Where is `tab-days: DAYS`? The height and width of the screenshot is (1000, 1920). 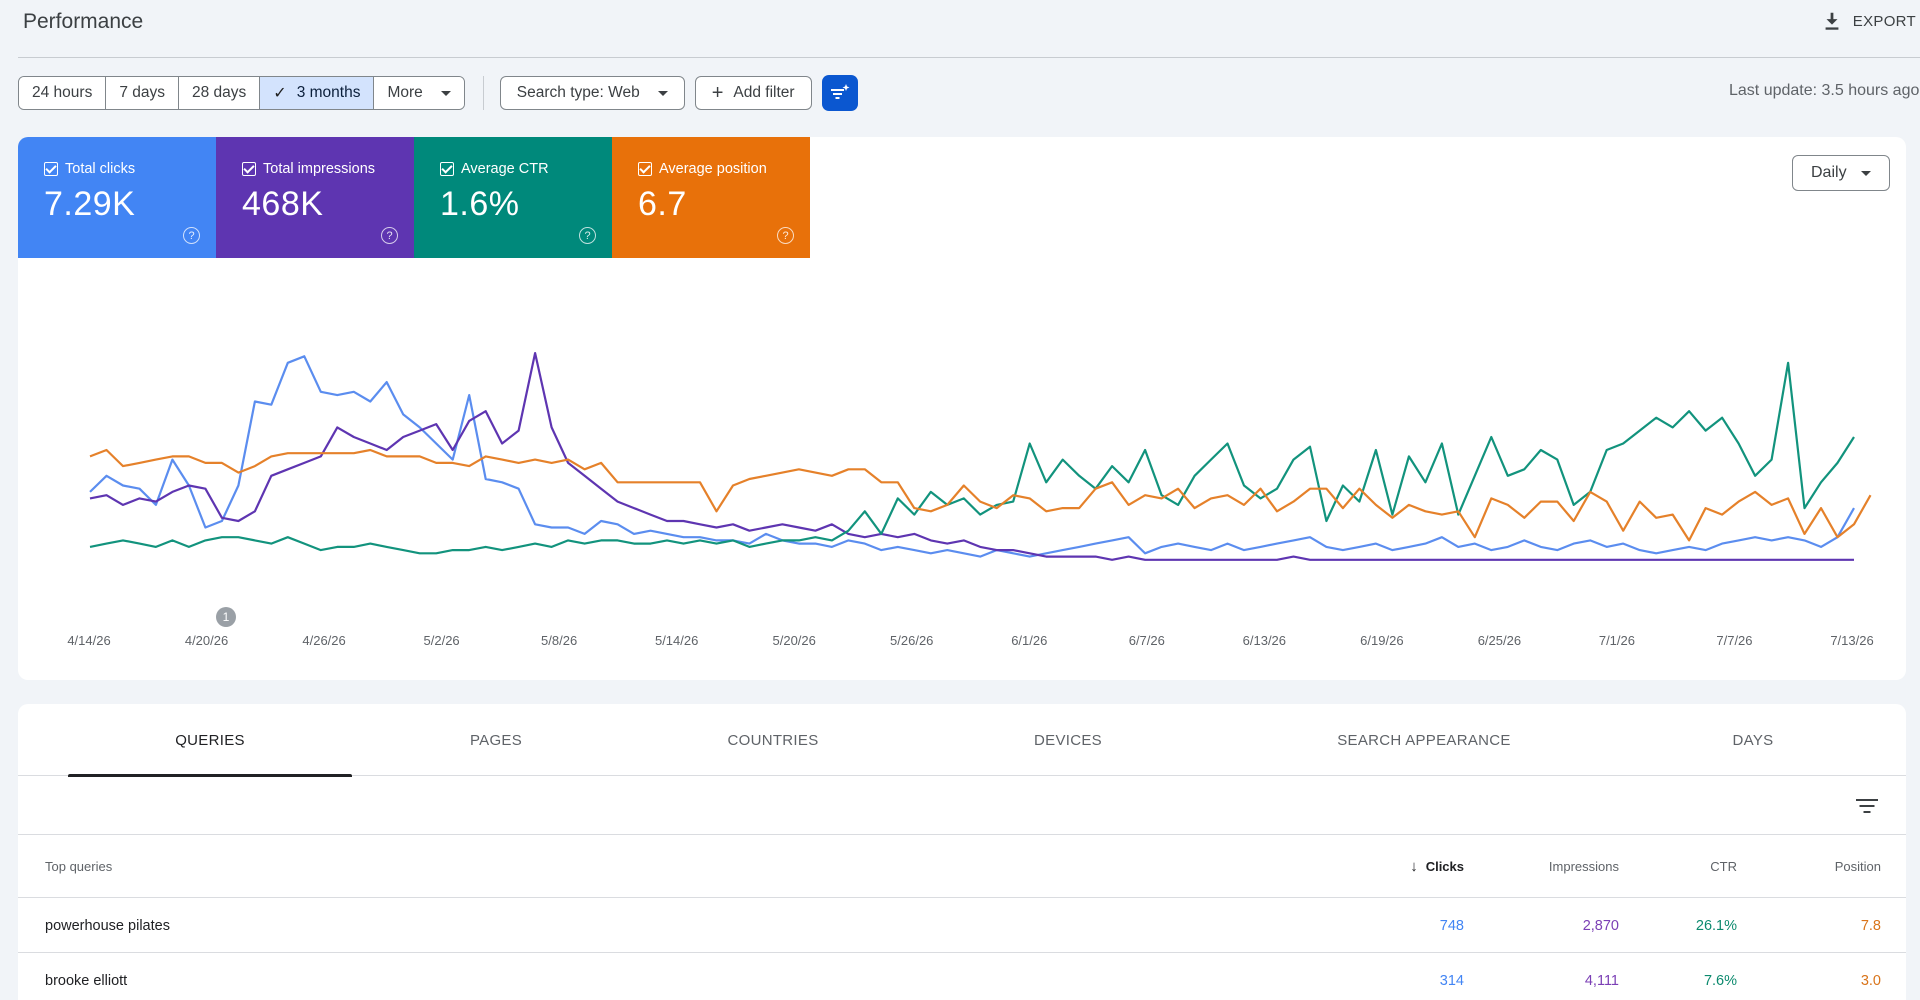 tab-days: DAYS is located at coordinates (1753, 740).